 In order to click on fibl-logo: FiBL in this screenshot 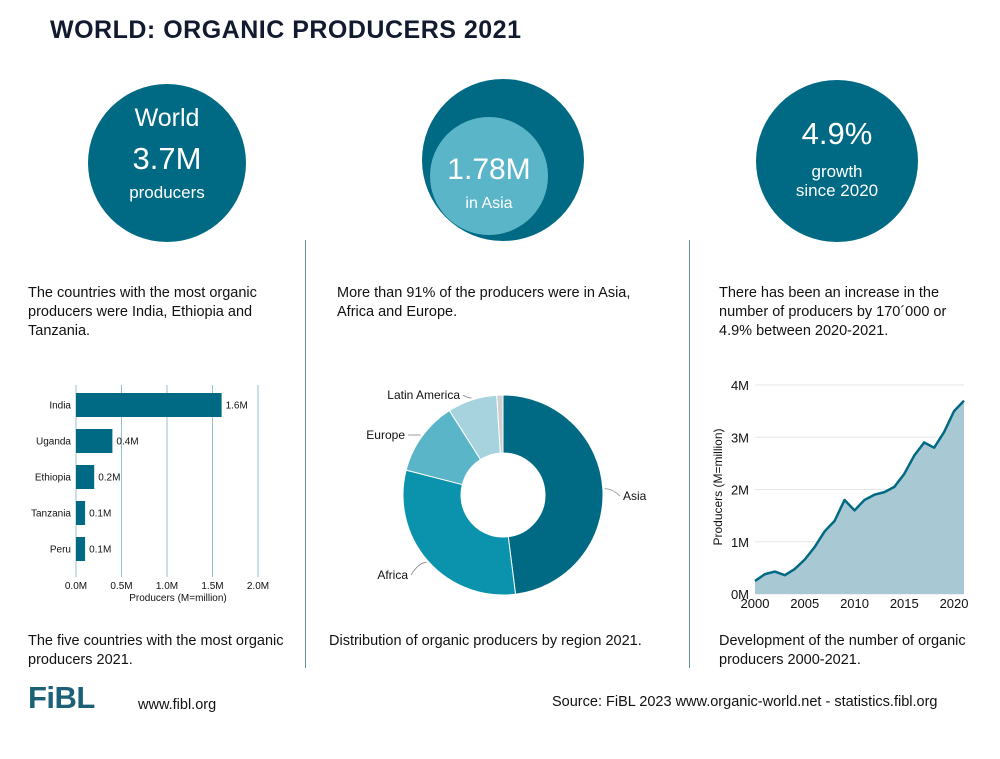, I will do `click(61, 697)`.